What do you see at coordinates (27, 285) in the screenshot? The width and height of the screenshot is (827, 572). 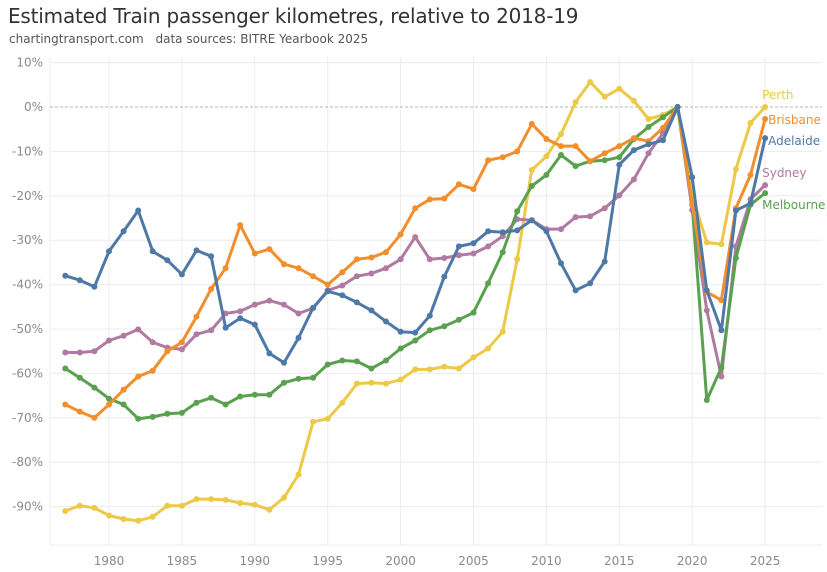 I see `y-tick-label: -40%` at bounding box center [27, 285].